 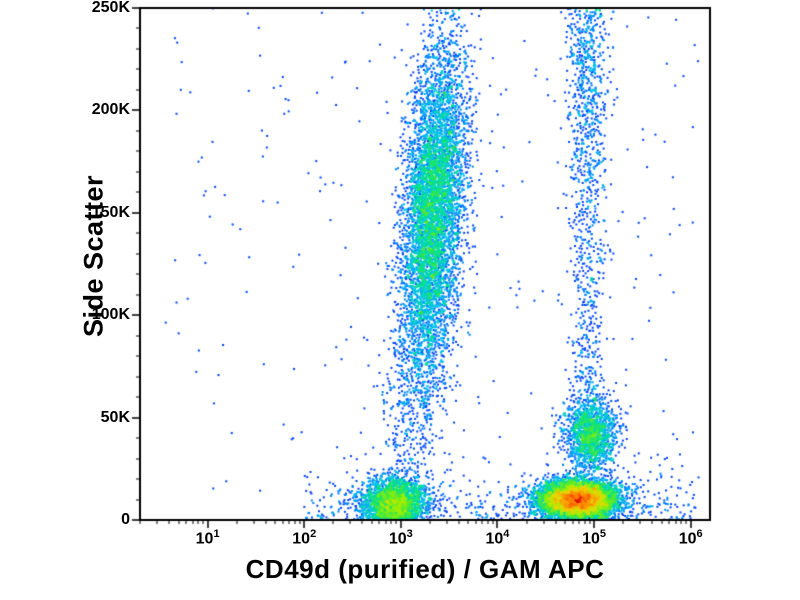 I want to click on y-tick-label: 250K, so click(x=110, y=8).